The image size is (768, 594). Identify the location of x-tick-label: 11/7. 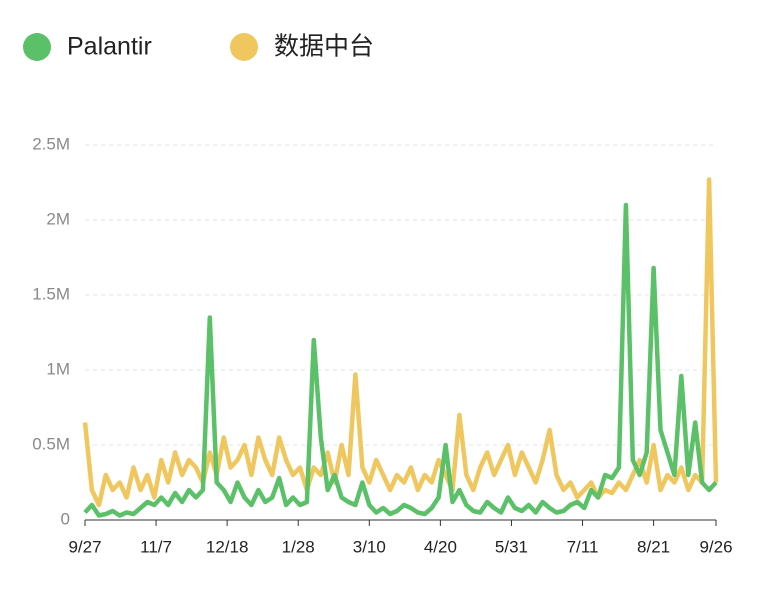
(156, 546).